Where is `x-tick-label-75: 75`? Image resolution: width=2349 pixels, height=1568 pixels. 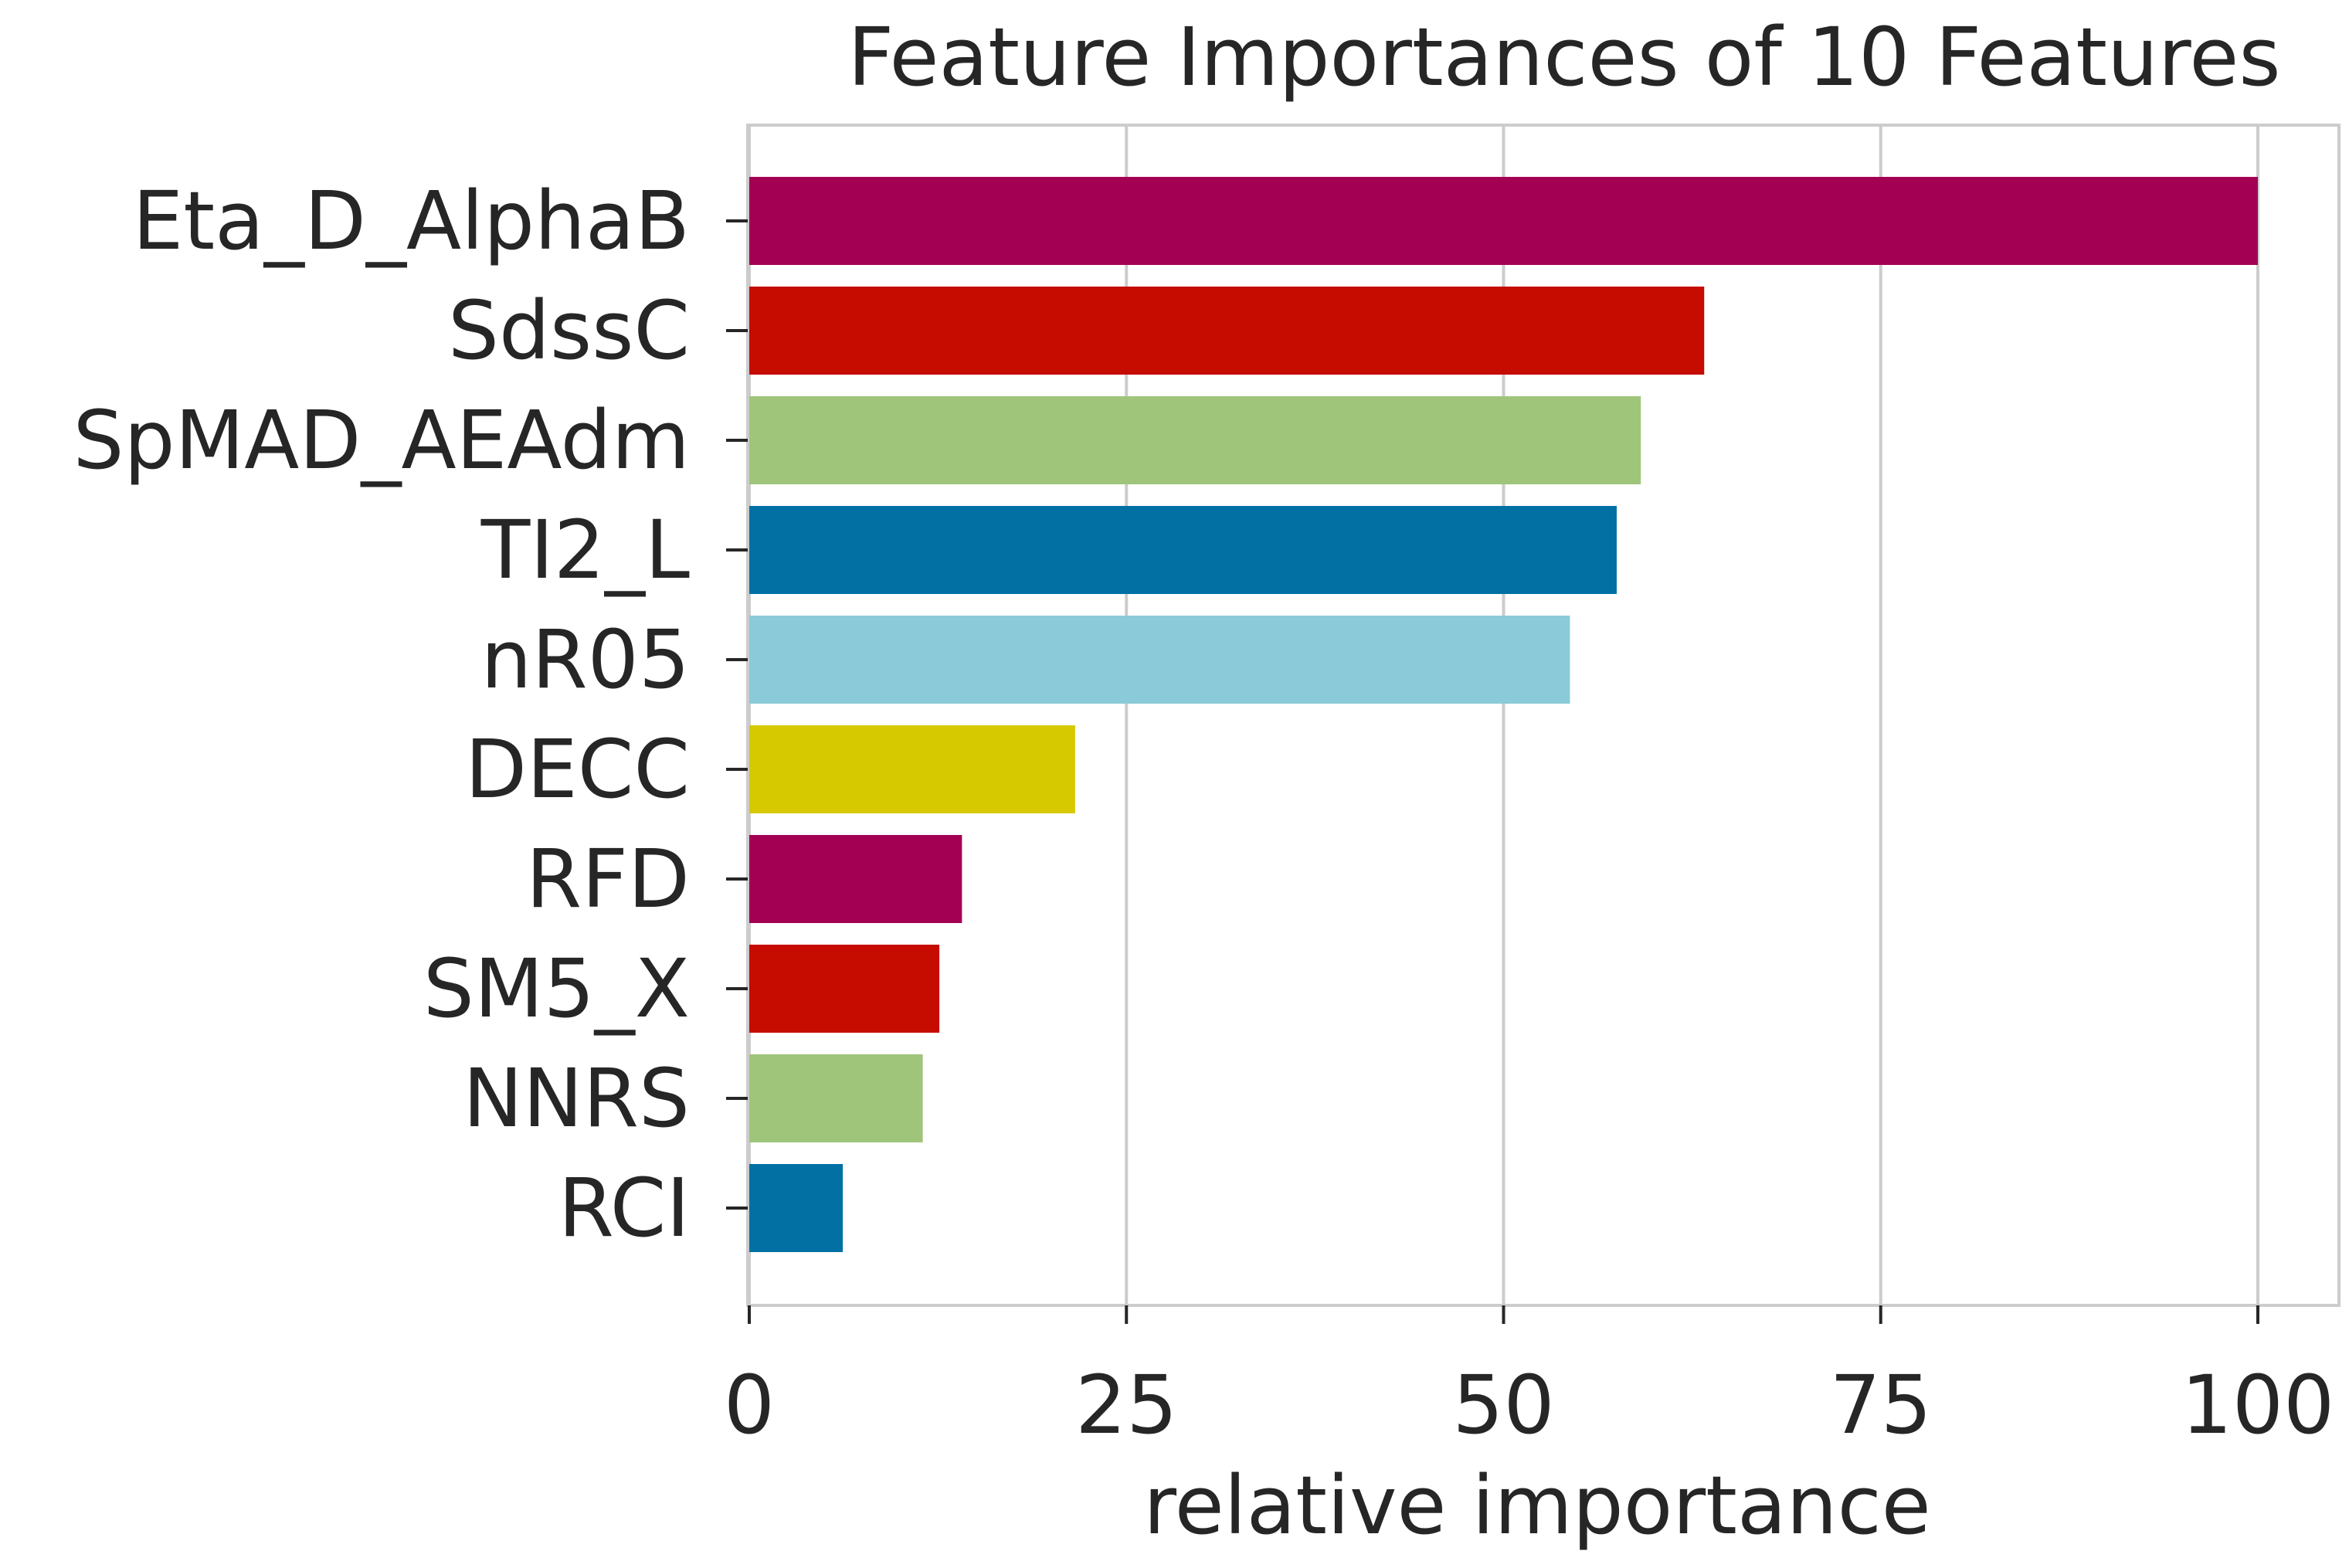 x-tick-label-75: 75 is located at coordinates (1881, 1405).